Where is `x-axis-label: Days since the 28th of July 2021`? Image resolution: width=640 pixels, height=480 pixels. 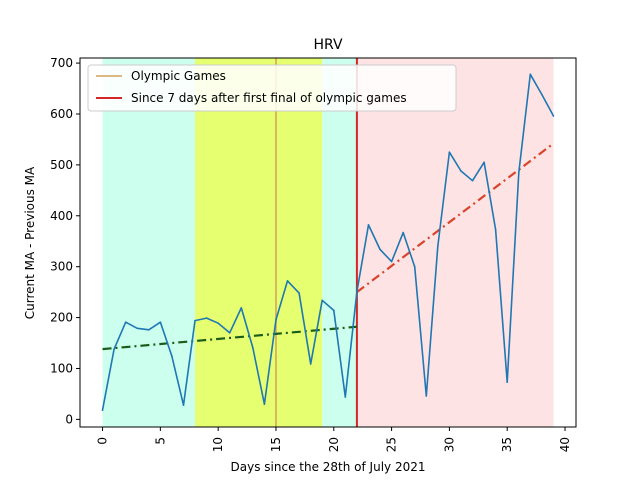
x-axis-label: Days since the 28th of July 2021 is located at coordinates (328, 467).